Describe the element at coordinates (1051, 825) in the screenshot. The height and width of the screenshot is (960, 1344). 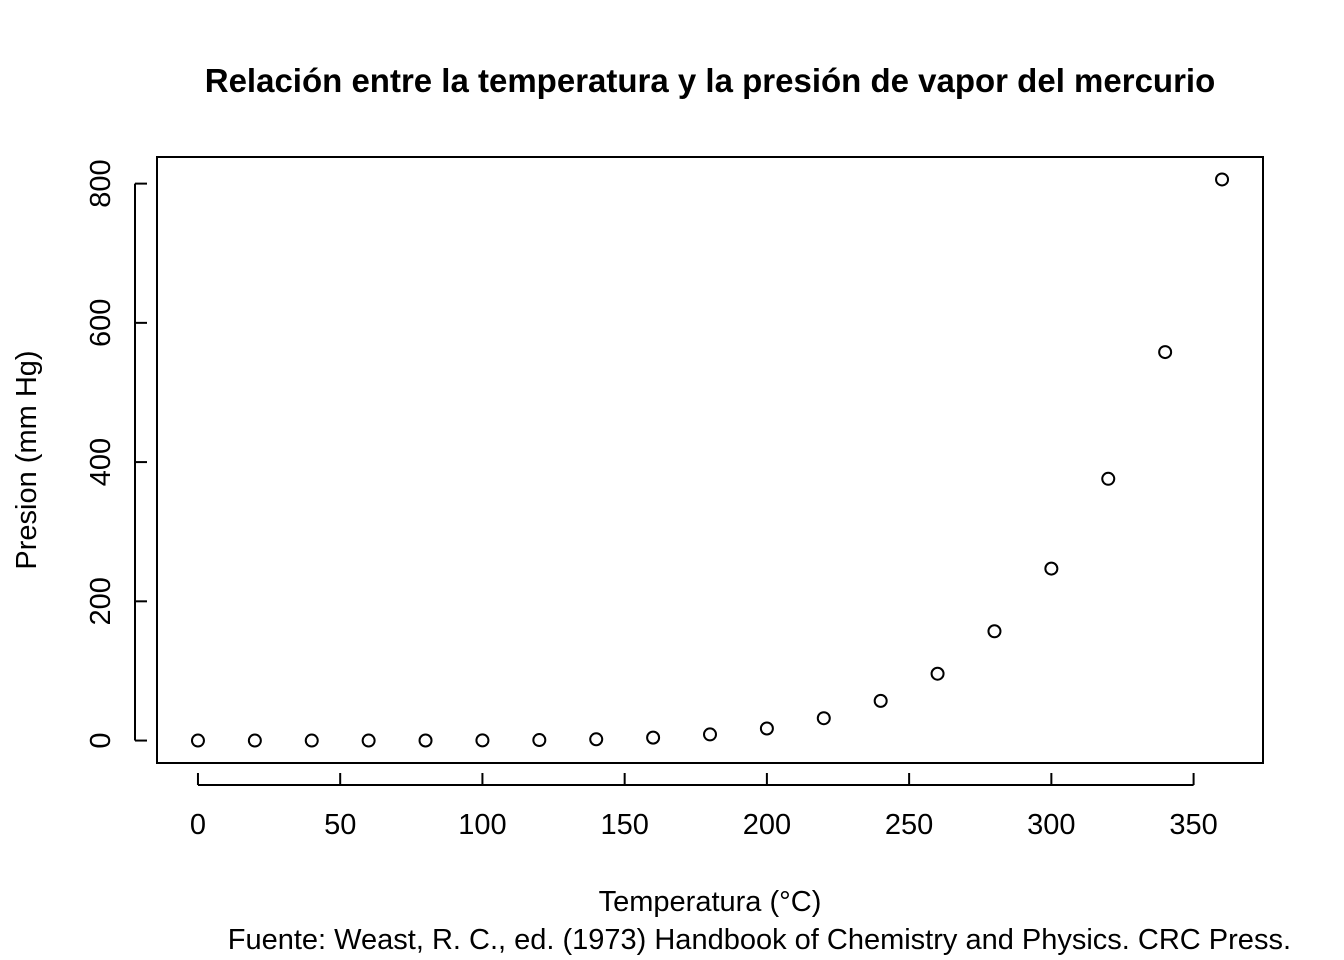
I see `x-tick-label: 300` at that location.